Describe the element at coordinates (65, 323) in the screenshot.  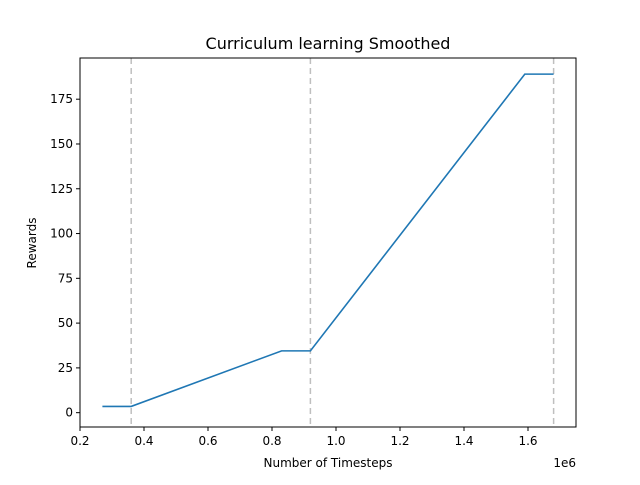
I see `y-tick-label: 50` at that location.